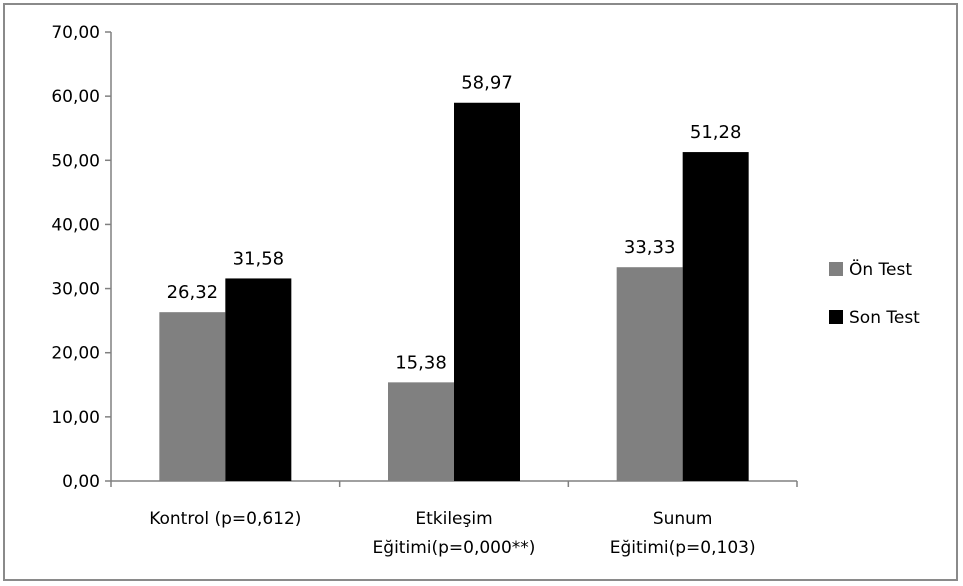 Image resolution: width=963 pixels, height=586 pixels. What do you see at coordinates (716, 132) in the screenshot?
I see `data-label: 51,28` at bounding box center [716, 132].